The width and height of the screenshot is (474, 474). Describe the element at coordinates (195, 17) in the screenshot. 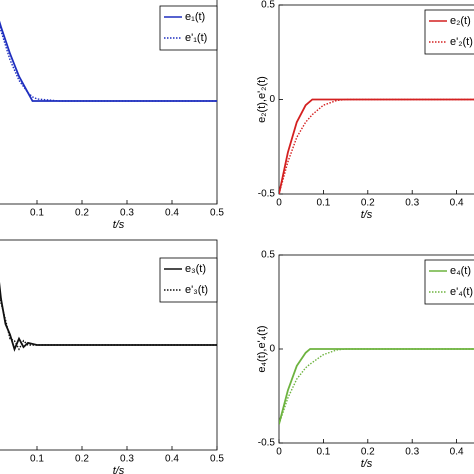

I see `legend-label: e₁(t)` at that location.